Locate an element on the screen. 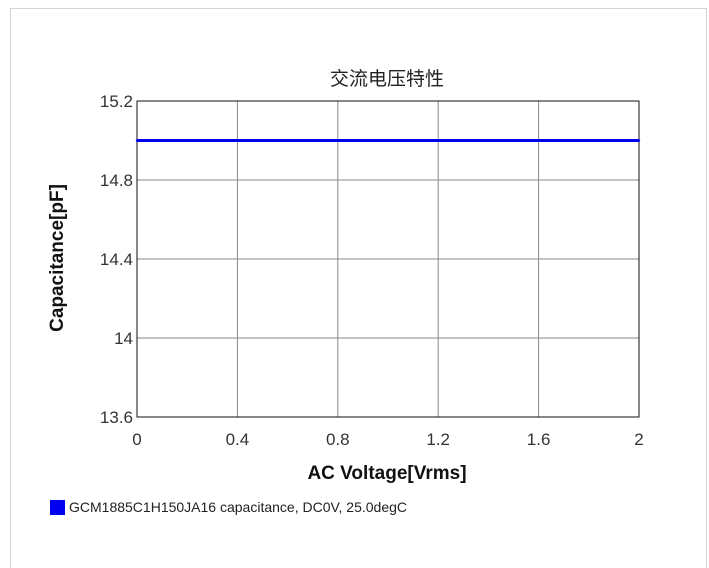 The height and width of the screenshot is (568, 709). x-tick-label: 1.6 is located at coordinates (539, 439).